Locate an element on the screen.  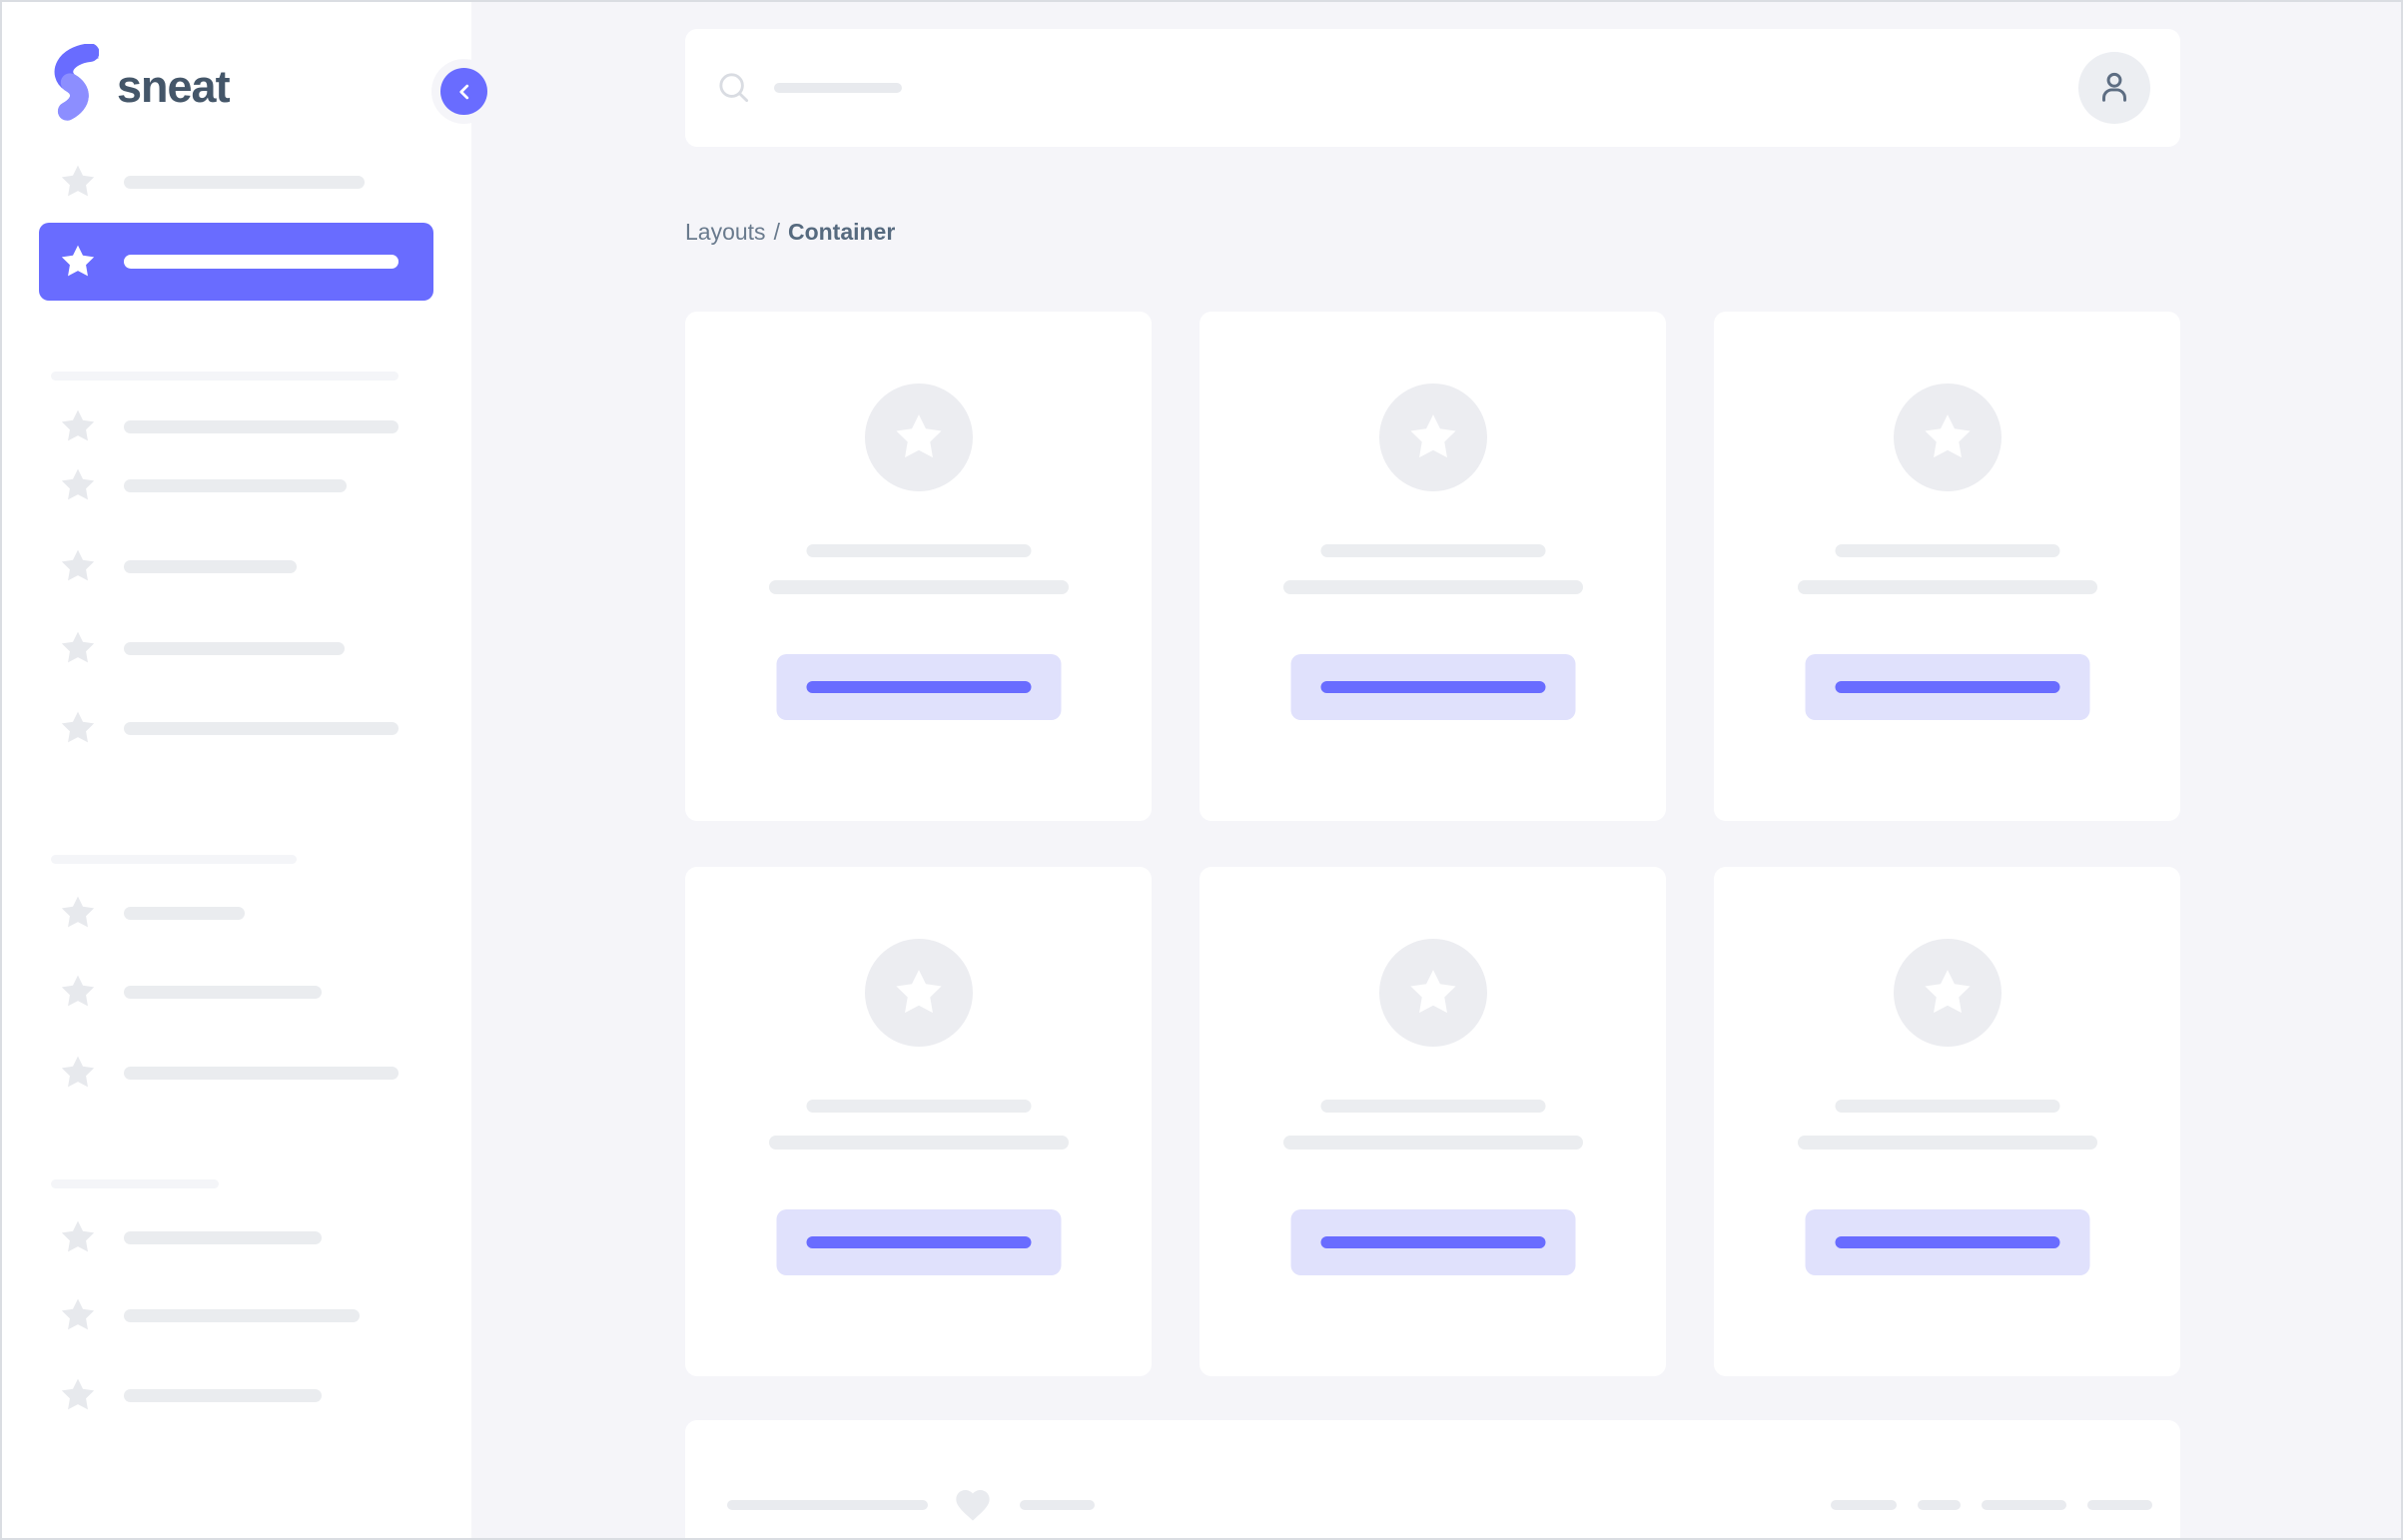
sidebar-item-active is located at coordinates (236, 262).